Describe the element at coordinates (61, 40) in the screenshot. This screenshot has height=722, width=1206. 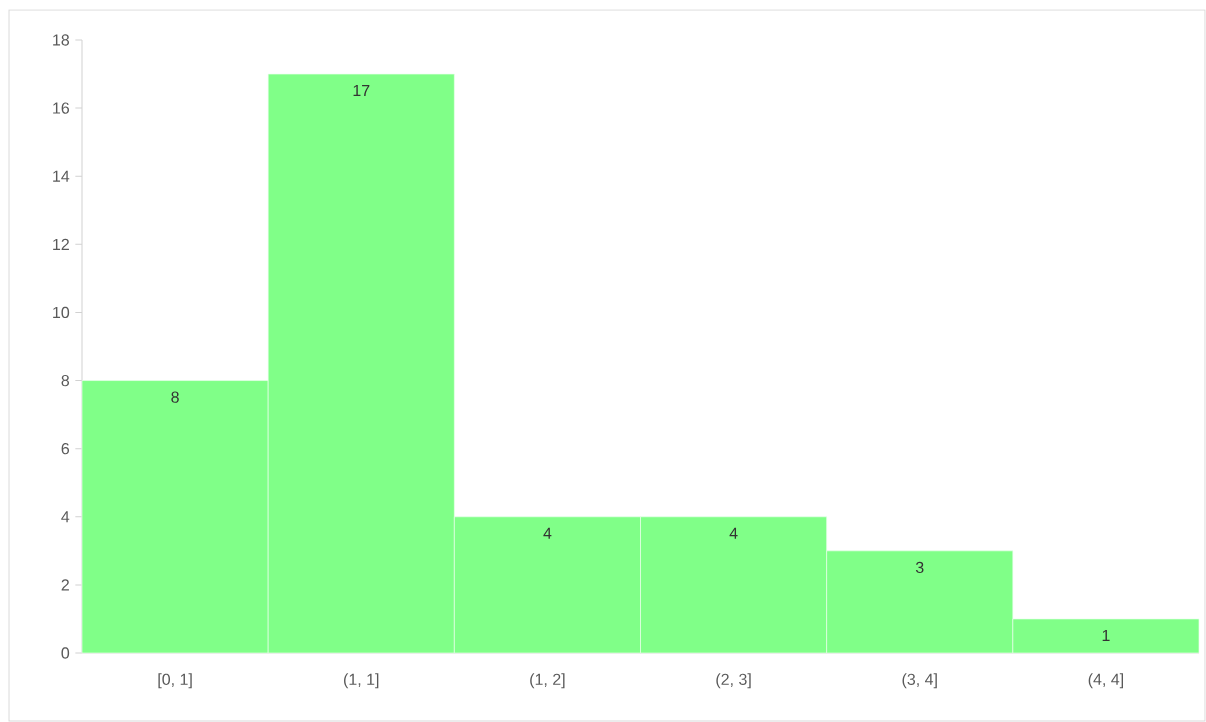
I see `y-tick-label: 18` at that location.